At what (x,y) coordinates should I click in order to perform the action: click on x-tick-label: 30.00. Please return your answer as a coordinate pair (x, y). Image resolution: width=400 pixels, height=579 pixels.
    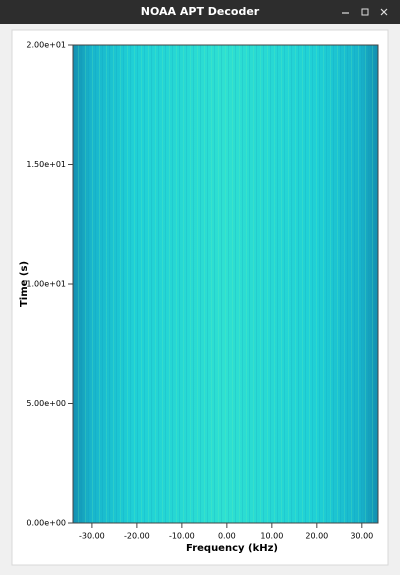
    Looking at the image, I should click on (361, 536).